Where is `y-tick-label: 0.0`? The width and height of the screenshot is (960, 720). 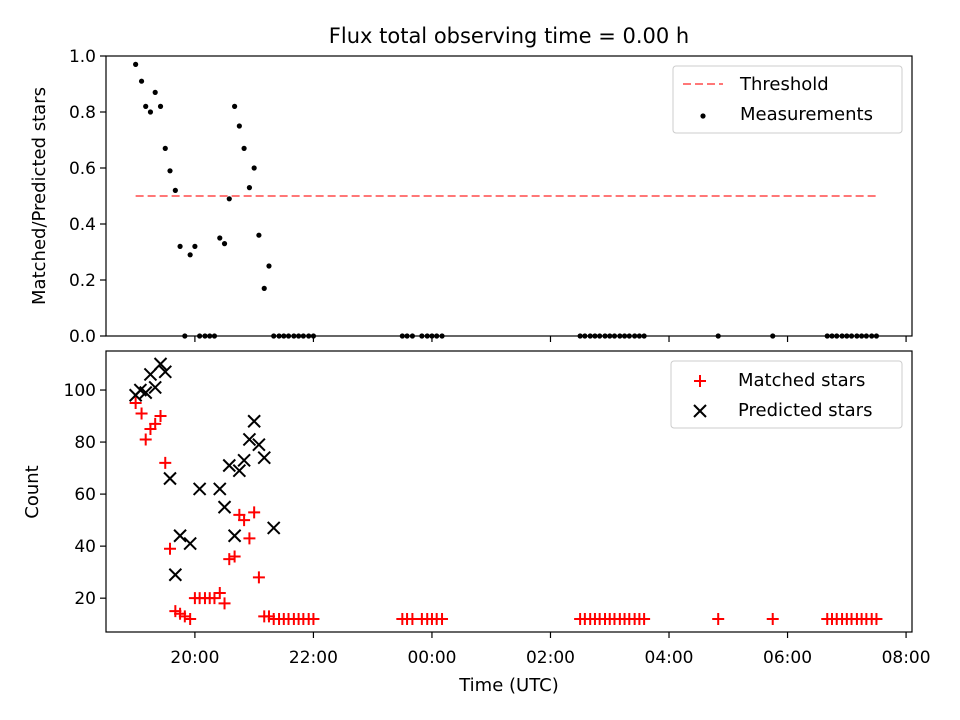 y-tick-label: 0.0 is located at coordinates (82, 337).